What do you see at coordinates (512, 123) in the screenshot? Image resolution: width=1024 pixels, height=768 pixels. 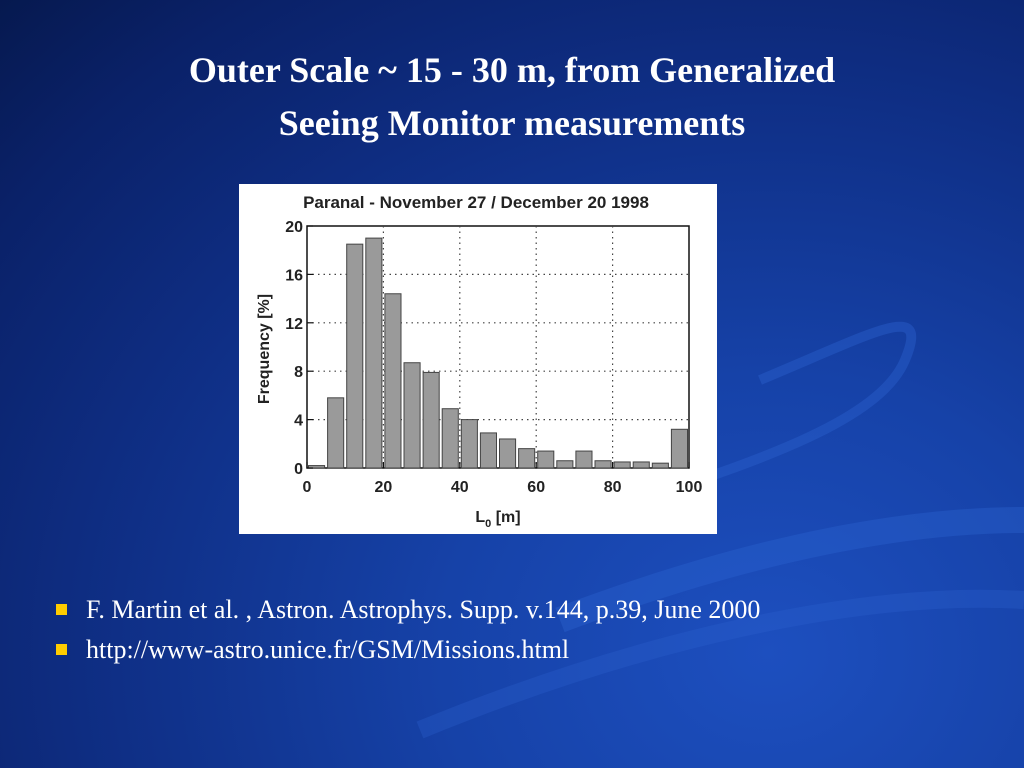 I see `title-line-2: Seeing Monitor measurements` at bounding box center [512, 123].